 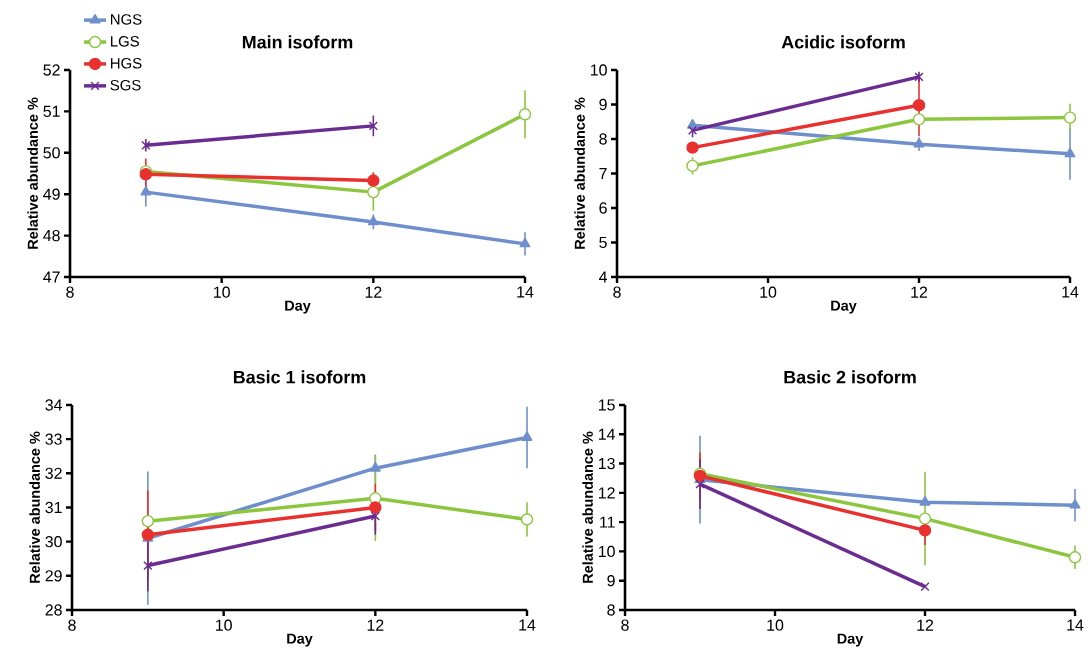 I want to click on y-tick-label: 30, so click(x=53, y=542).